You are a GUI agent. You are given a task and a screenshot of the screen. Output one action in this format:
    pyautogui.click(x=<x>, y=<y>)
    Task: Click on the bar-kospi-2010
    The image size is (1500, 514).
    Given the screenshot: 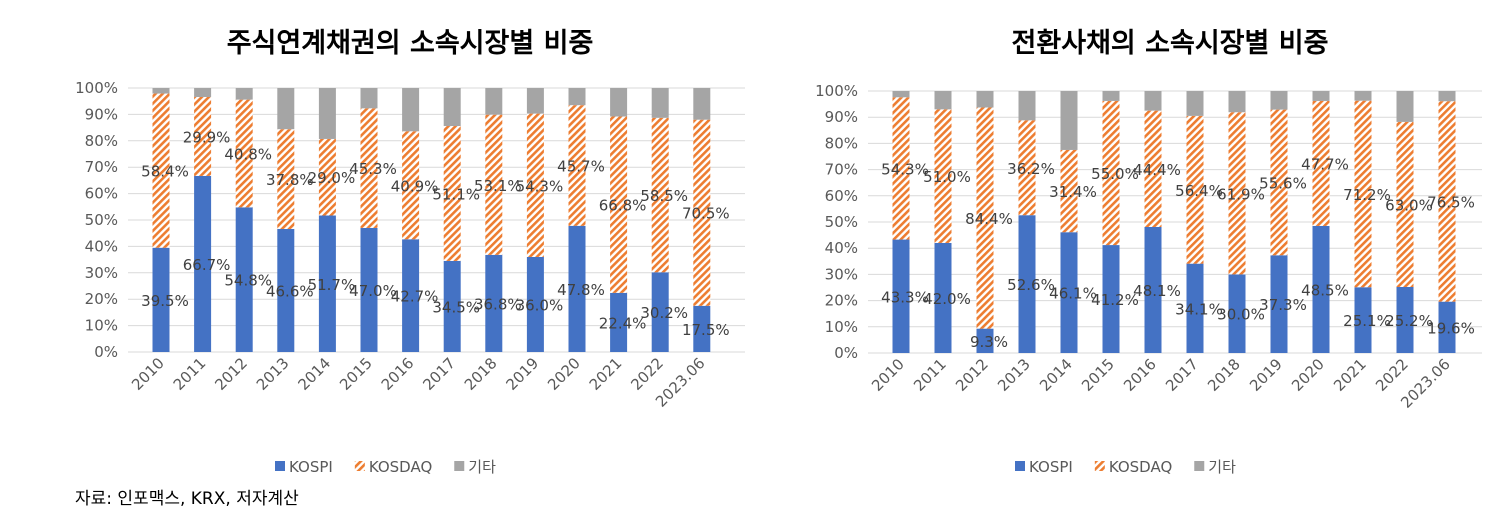 What is the action you would take?
    pyautogui.click(x=901, y=296)
    